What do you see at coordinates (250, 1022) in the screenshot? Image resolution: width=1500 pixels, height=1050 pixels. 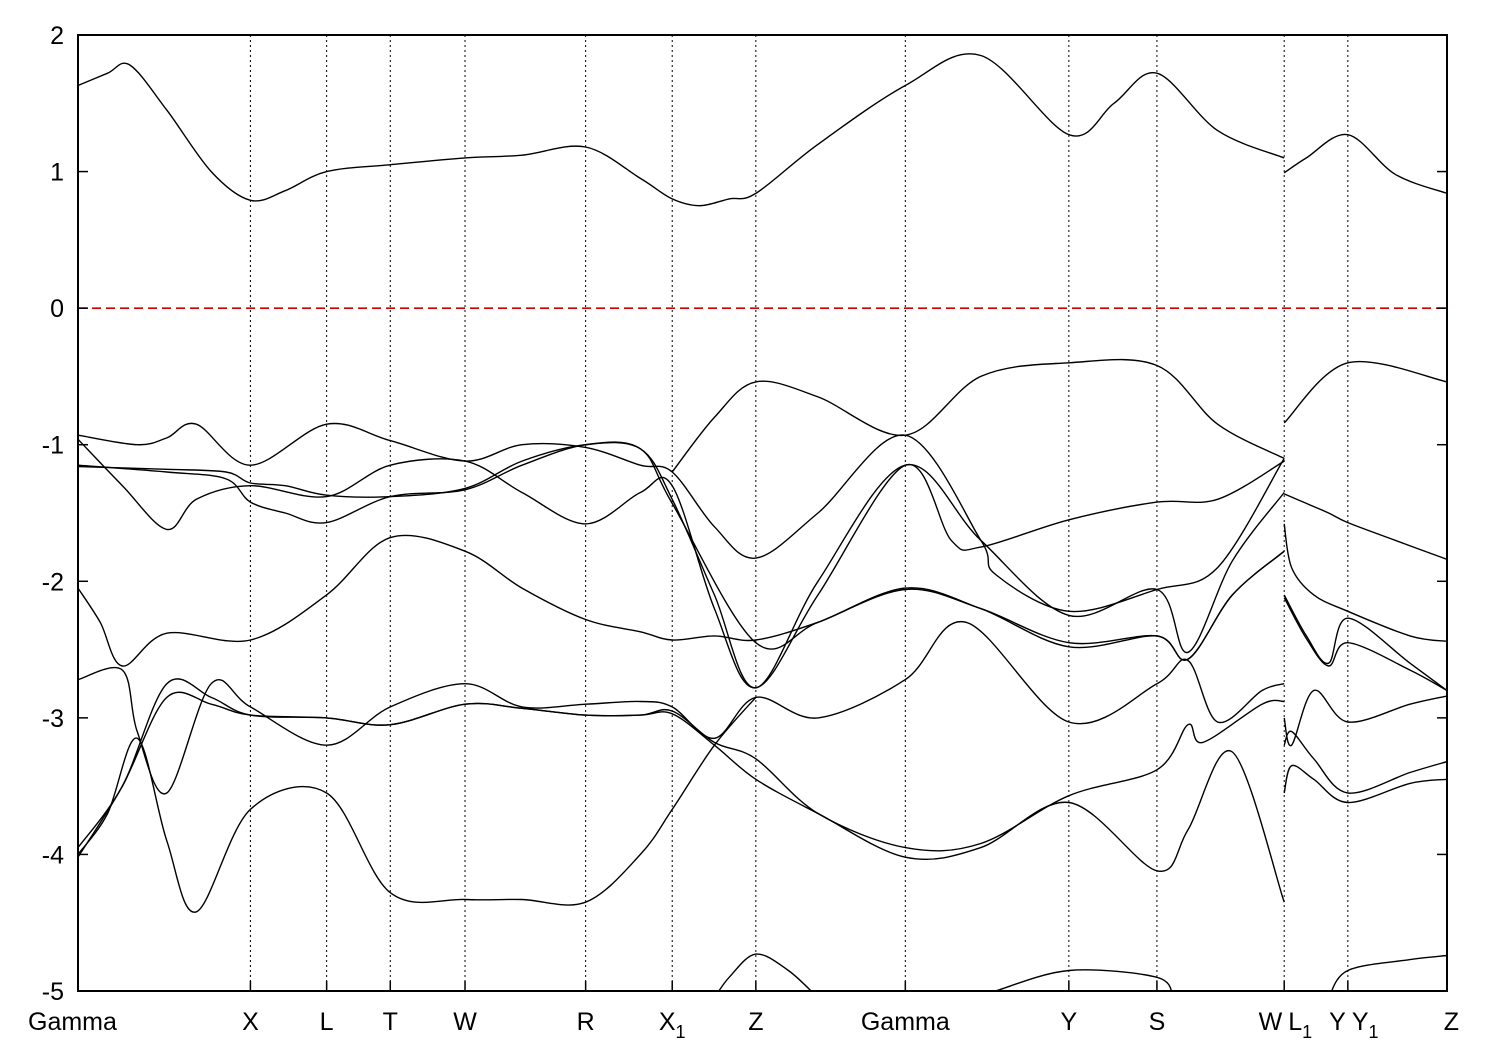 I see `x-tick-label: X` at bounding box center [250, 1022].